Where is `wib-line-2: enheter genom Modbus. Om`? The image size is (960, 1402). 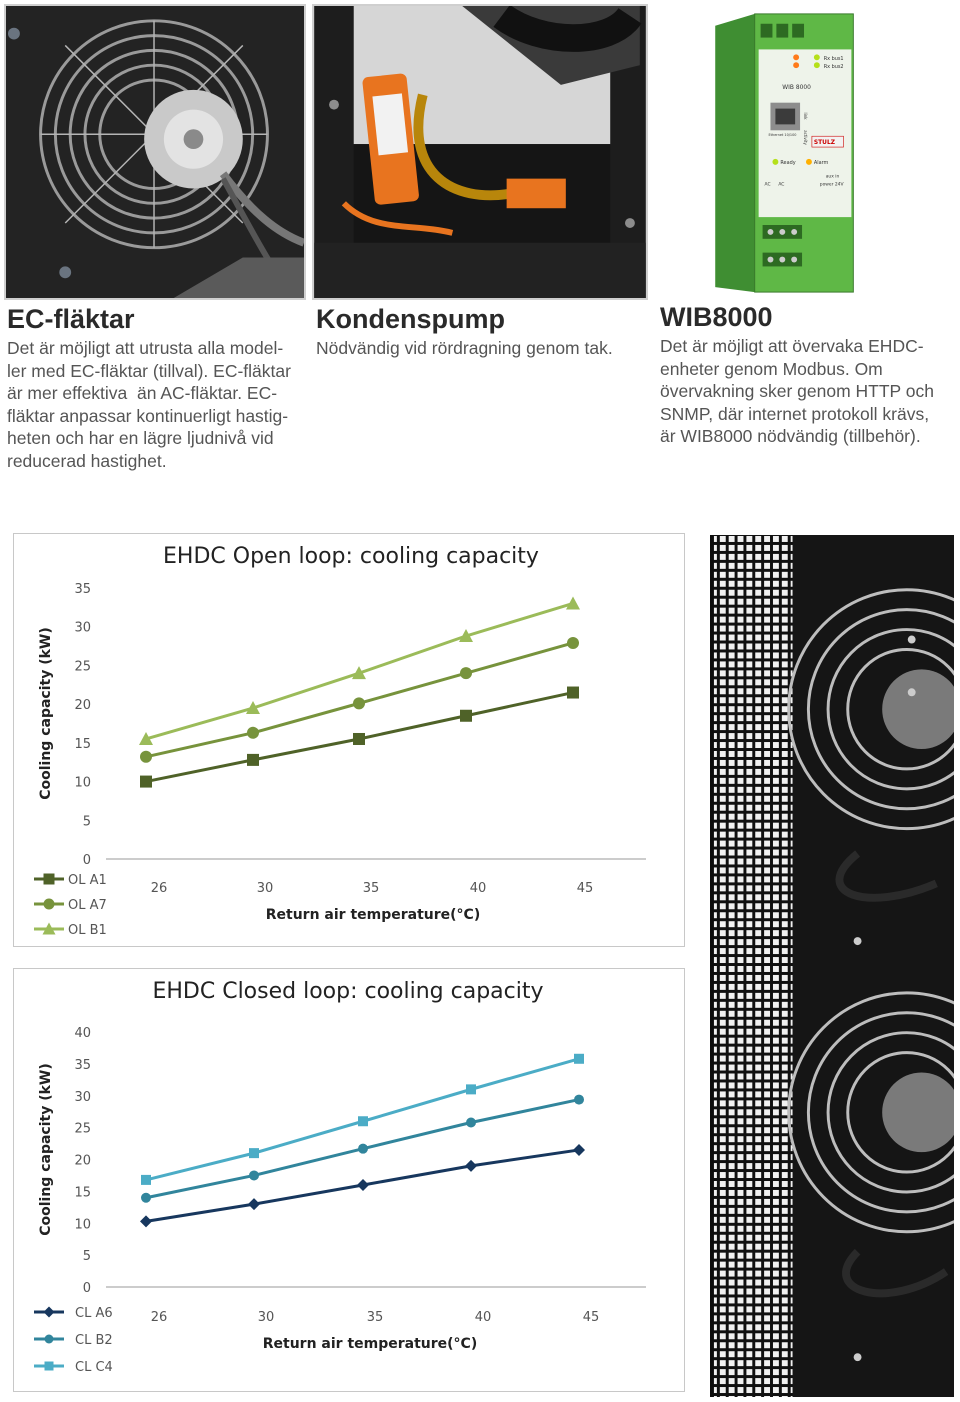 wib-line-2: enheter genom Modbus. Om is located at coordinates (771, 368).